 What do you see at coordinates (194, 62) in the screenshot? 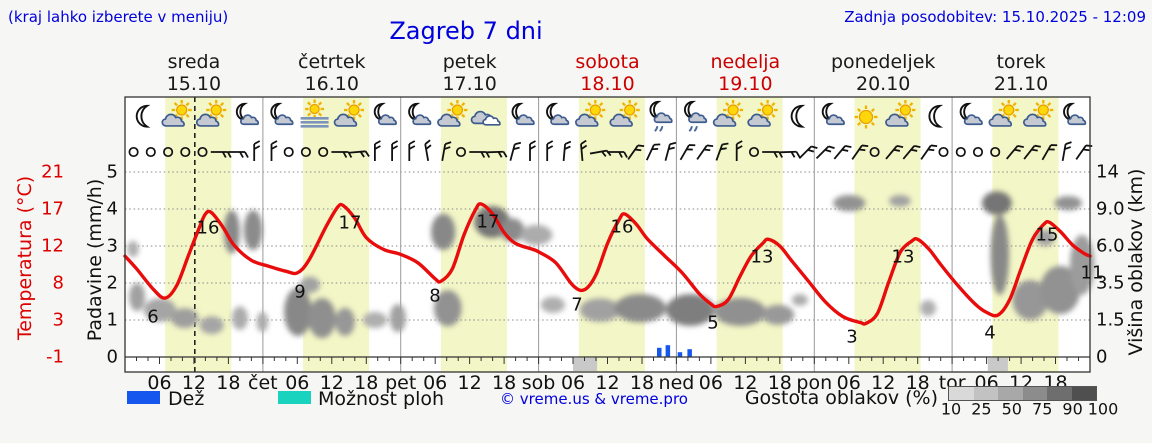
I see `day-name-label: sreda` at bounding box center [194, 62].